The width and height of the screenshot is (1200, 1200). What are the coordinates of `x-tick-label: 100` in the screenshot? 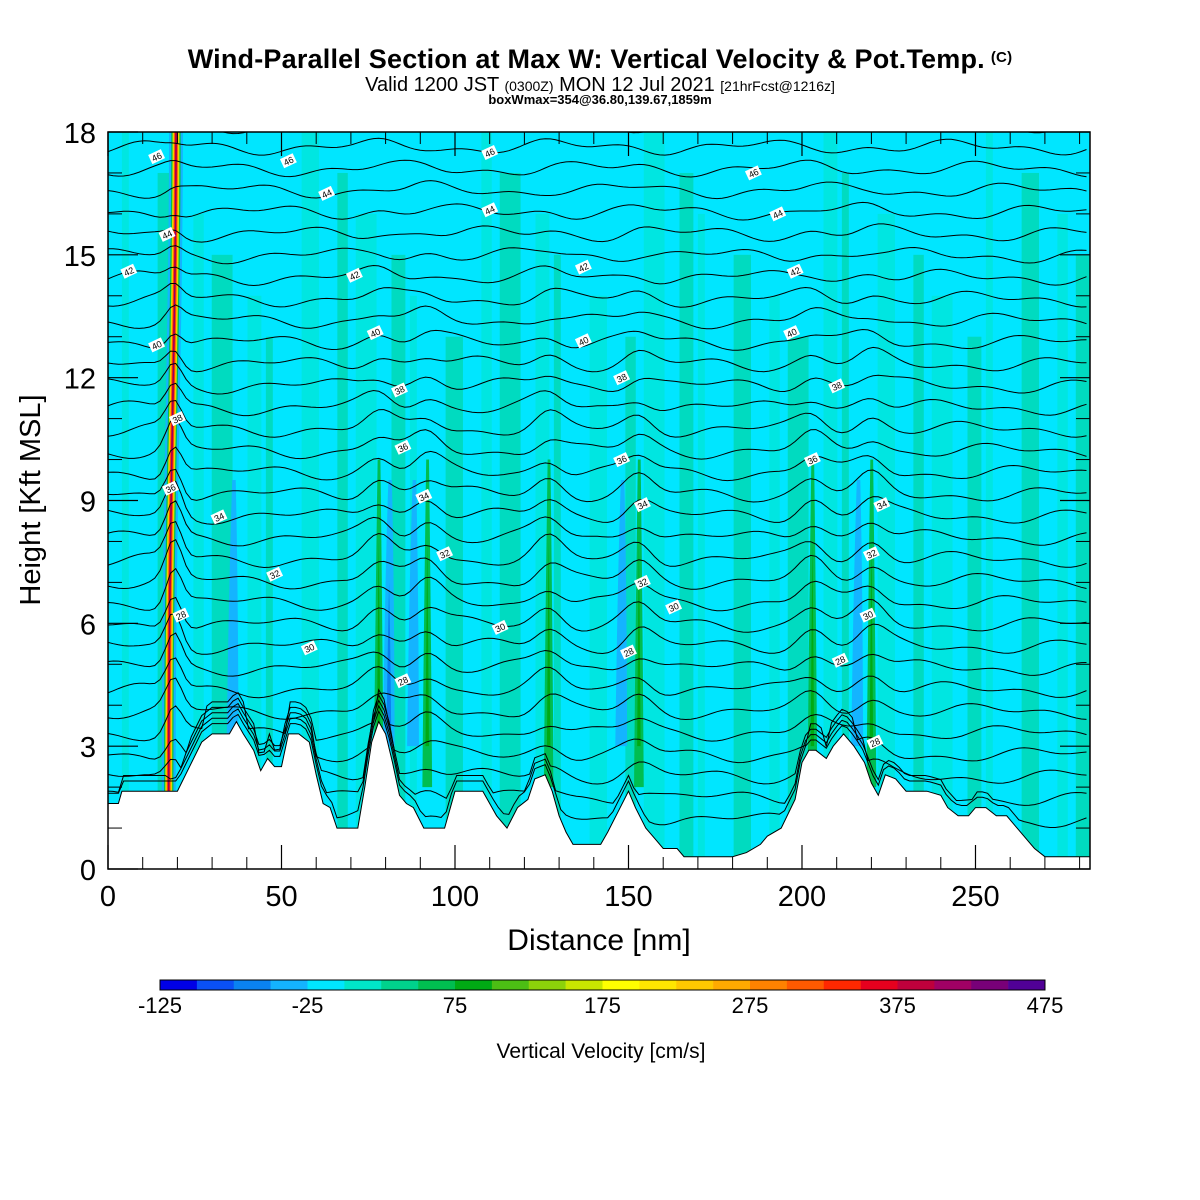 It's located at (455, 897).